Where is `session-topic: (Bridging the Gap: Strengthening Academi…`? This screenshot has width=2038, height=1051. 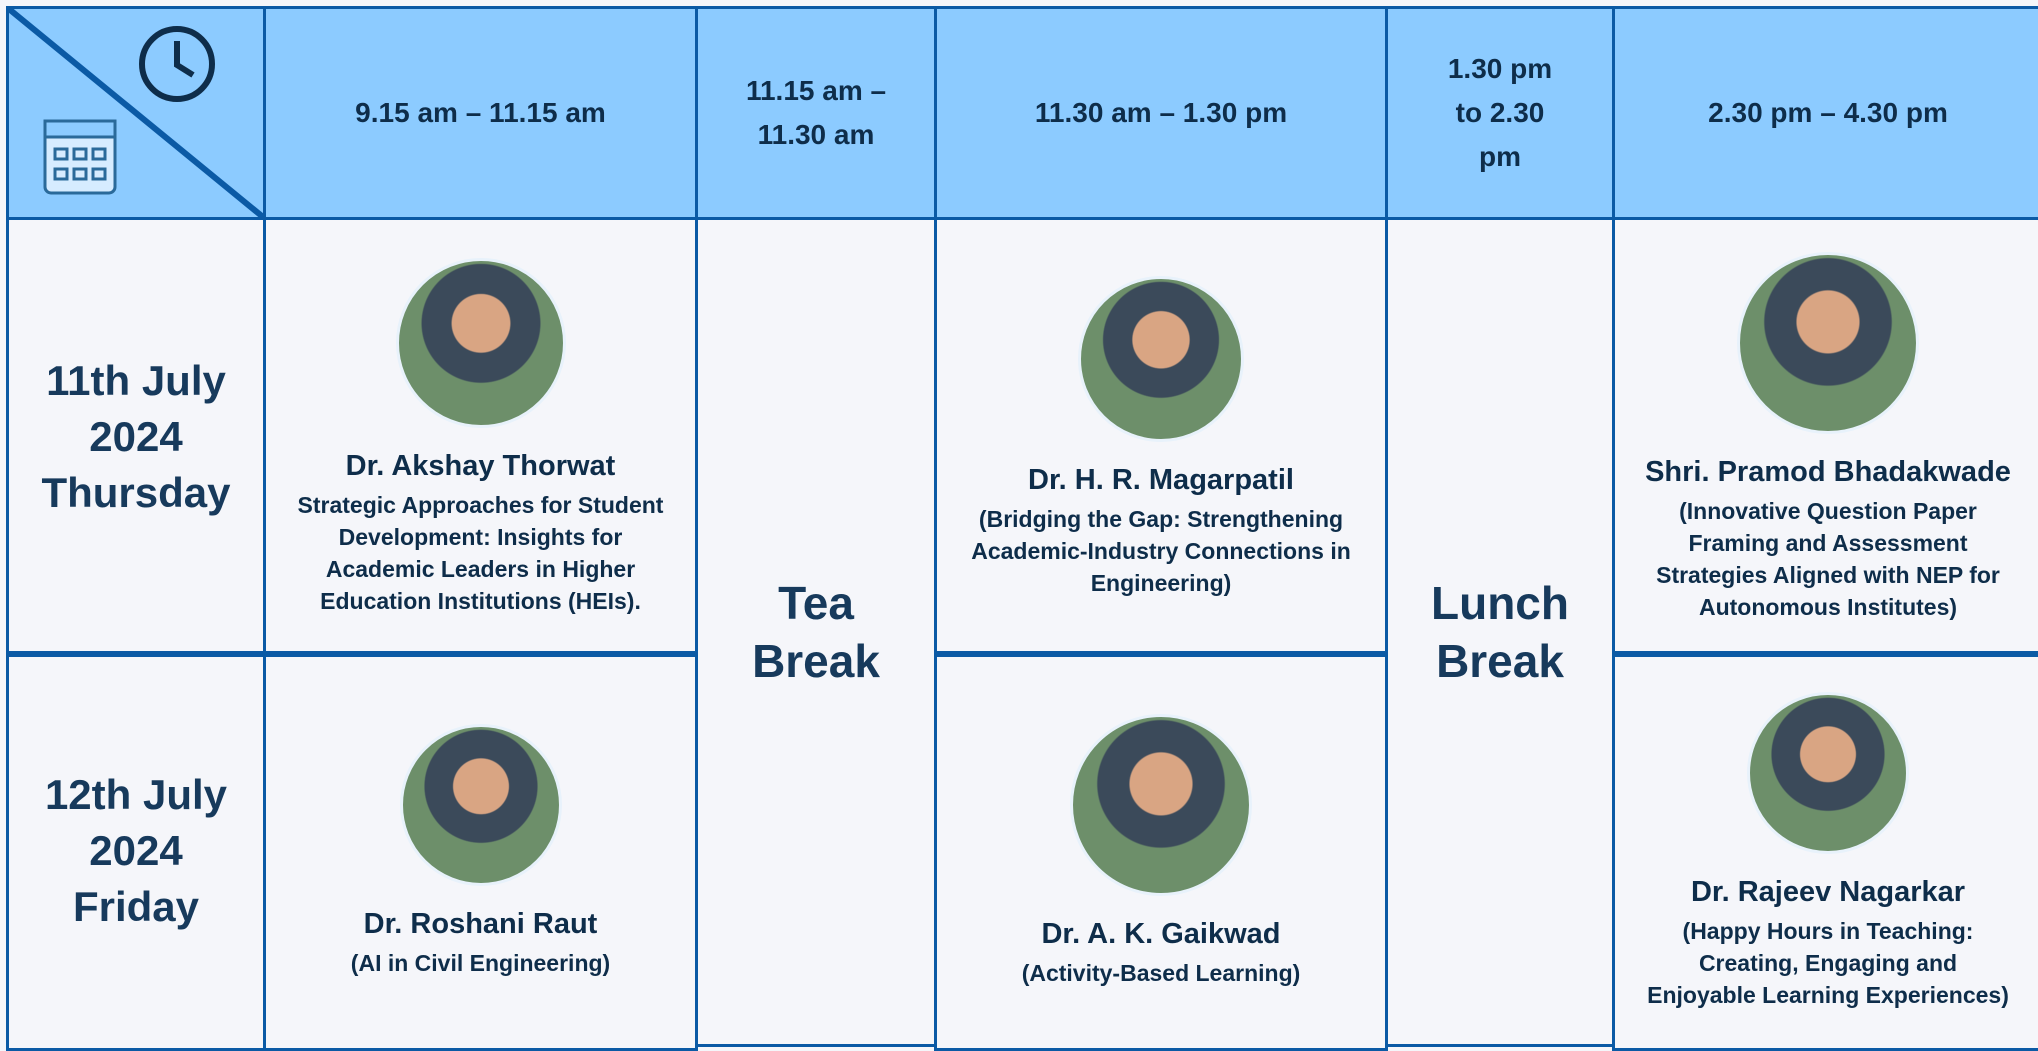 session-topic: (Bridging the Gap: Strengthening Academi… is located at coordinates (1161, 550).